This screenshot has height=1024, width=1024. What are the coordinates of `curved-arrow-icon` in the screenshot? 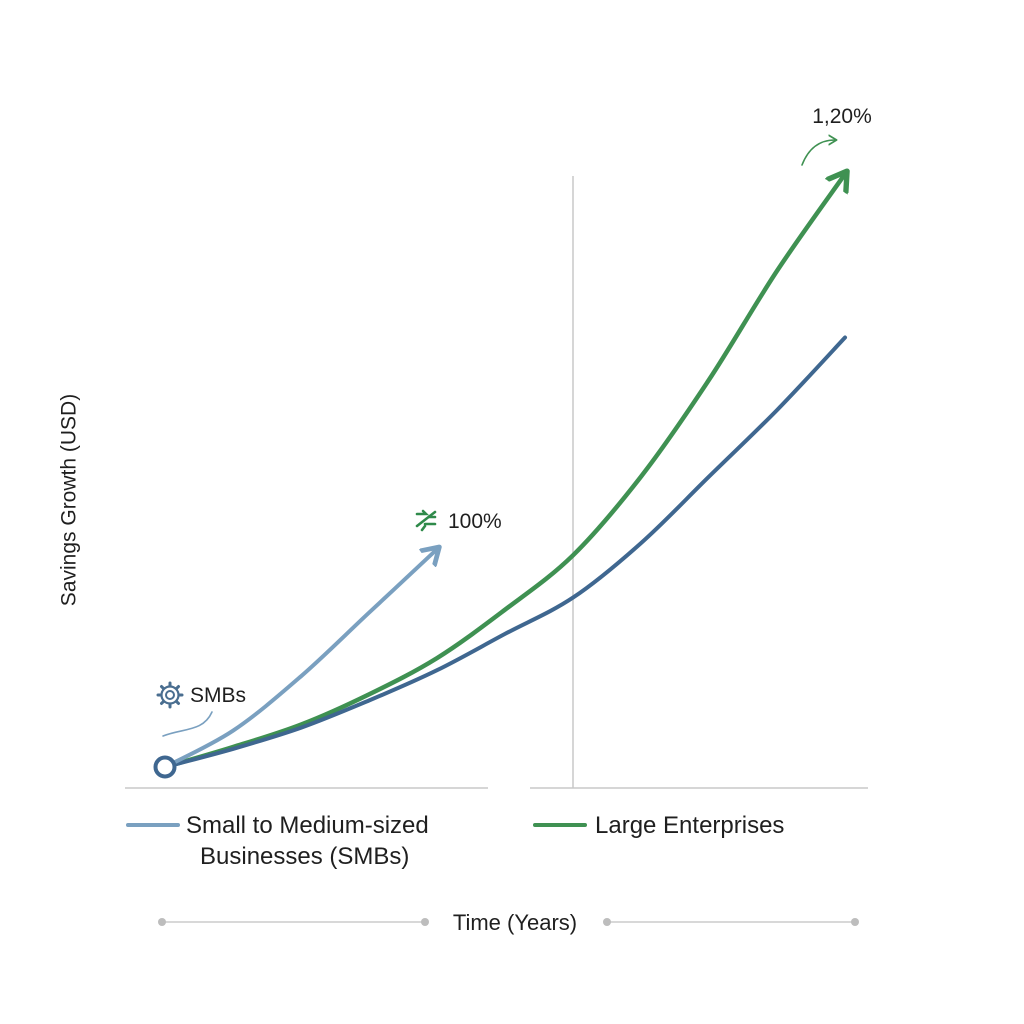 It's located at (818, 153).